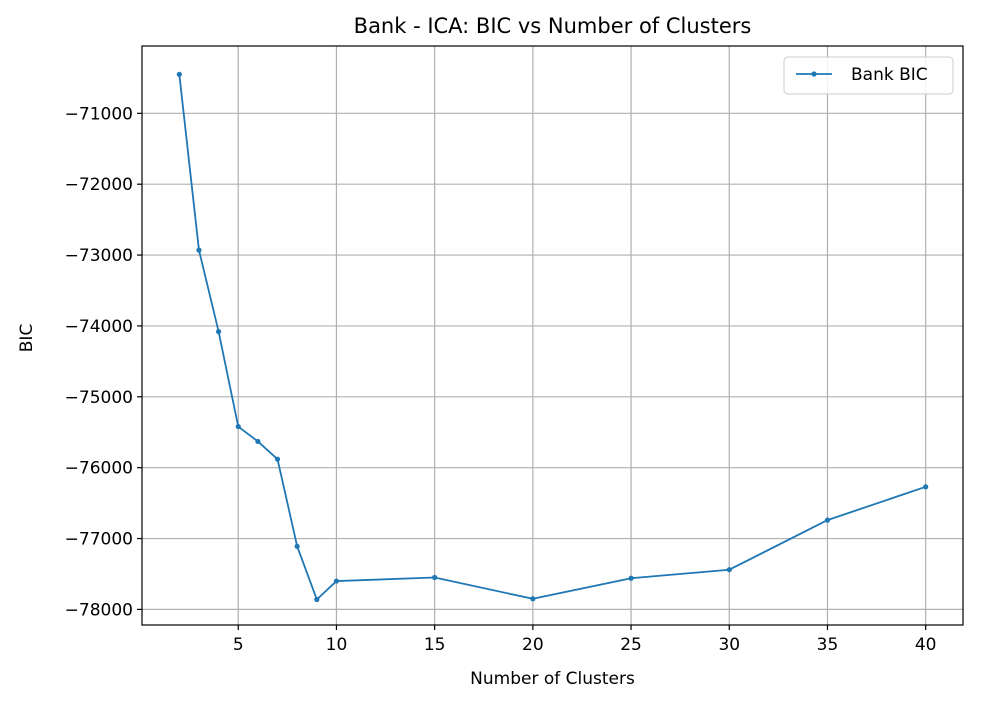 This screenshot has width=981, height=708. I want to click on x-tick-label: 25, so click(631, 645).